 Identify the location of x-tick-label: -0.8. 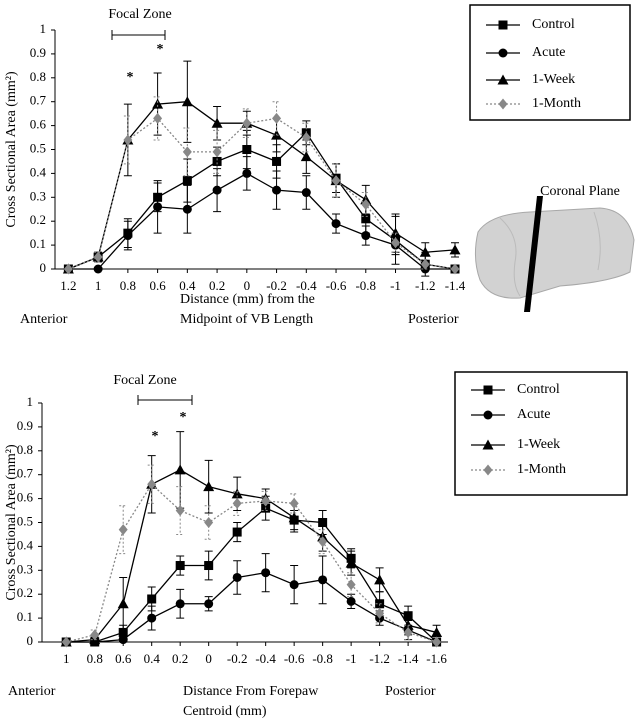
(365, 285).